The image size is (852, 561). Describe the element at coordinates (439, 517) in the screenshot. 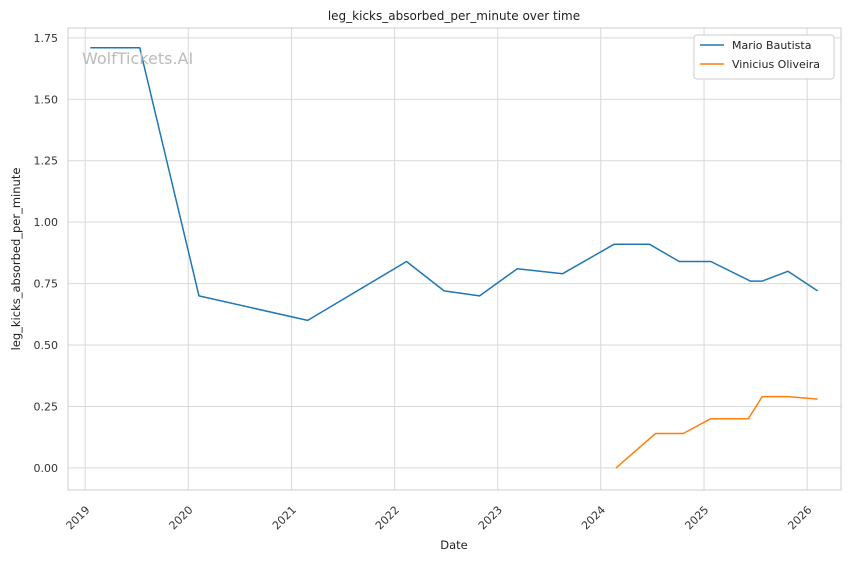

I see `x-axis-ticks: 2019 2020 2021 2022 2023 2024 2025 2026` at that location.